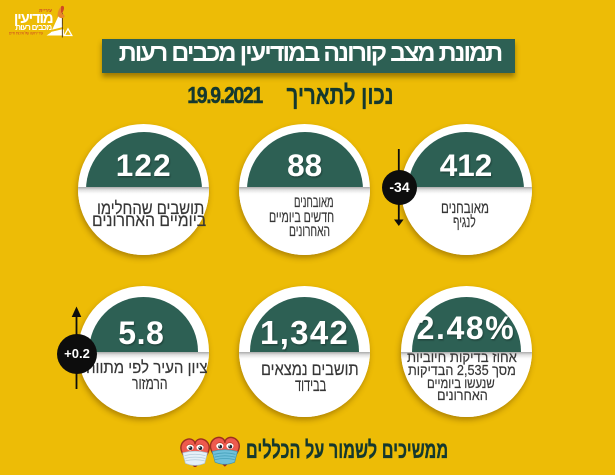 The image size is (615, 475). What do you see at coordinates (45, 10) in the screenshot?
I see `svg-text: עיריית` at bounding box center [45, 10].